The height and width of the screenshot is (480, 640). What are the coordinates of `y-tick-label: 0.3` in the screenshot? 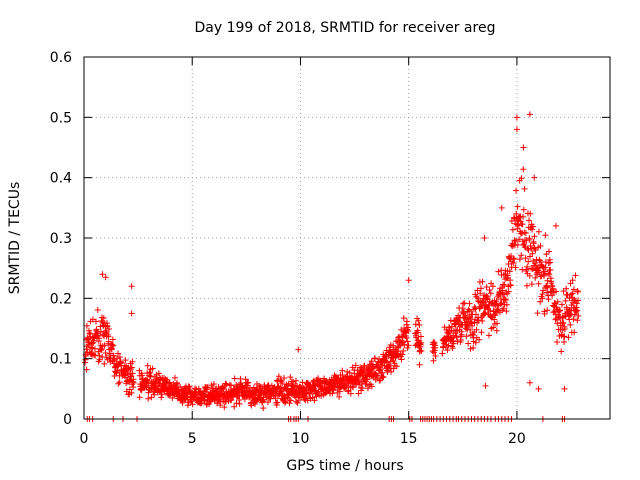 It's located at (61, 239).